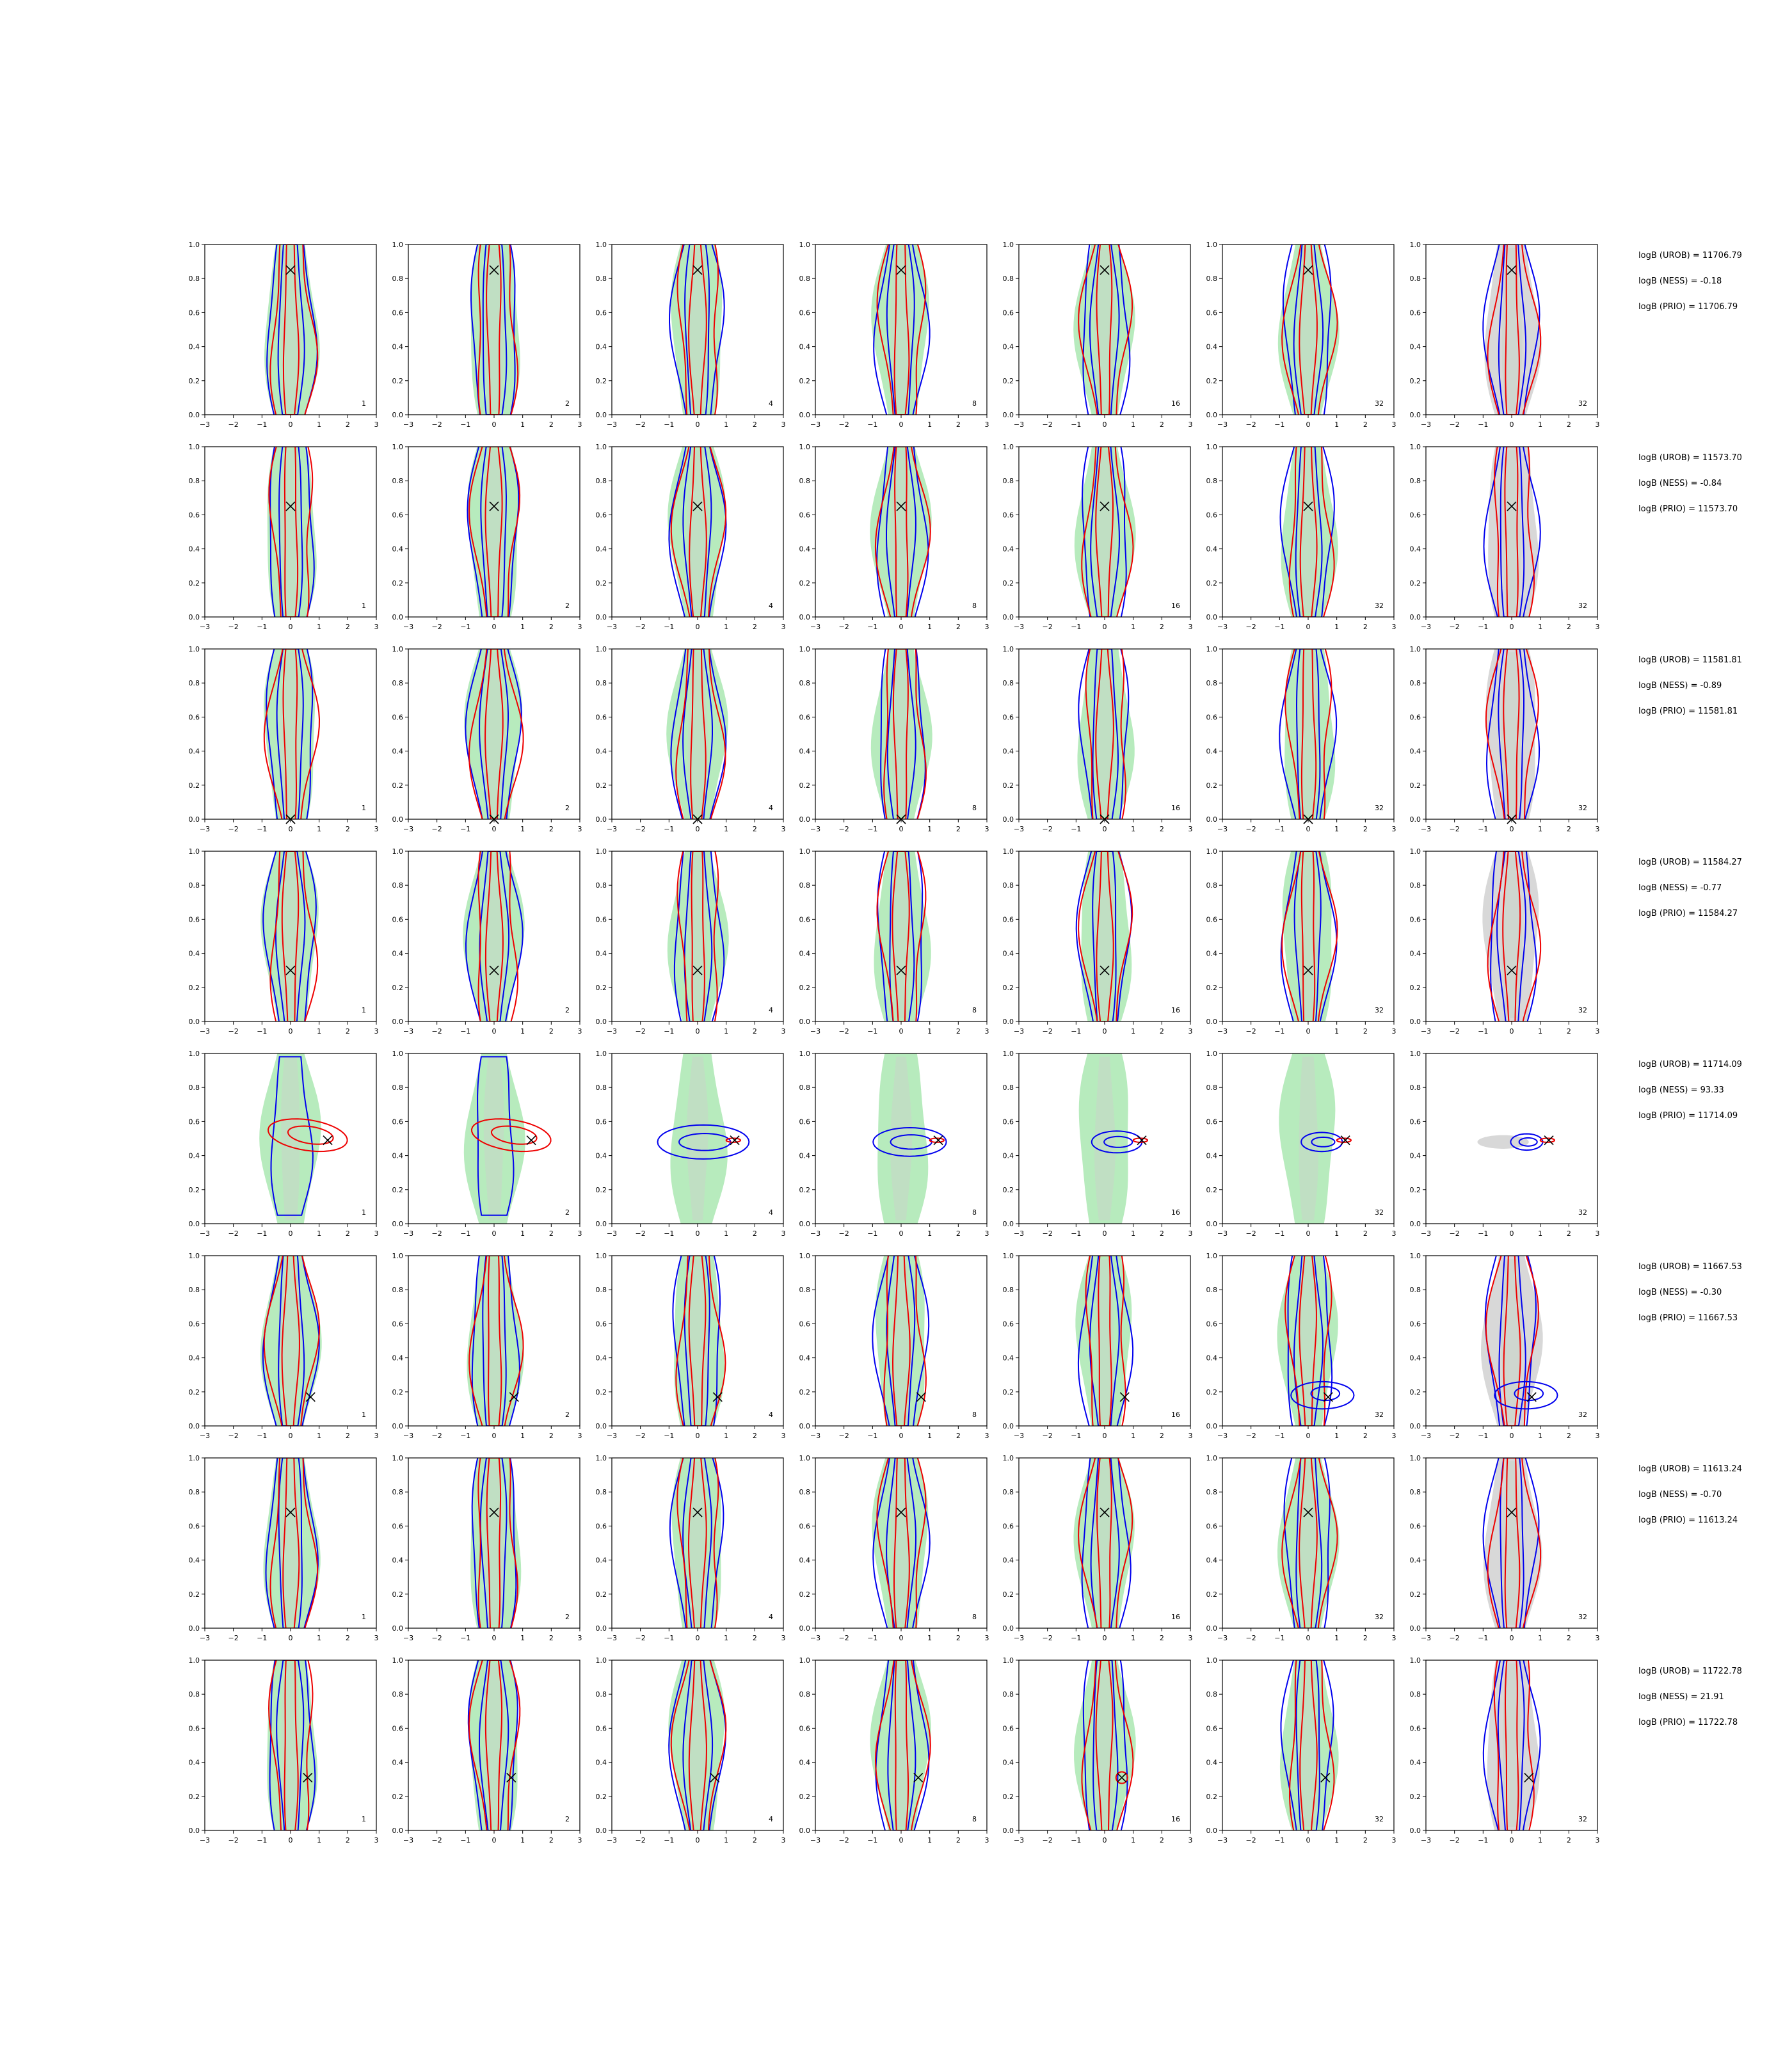  Describe the element at coordinates (1690, 1671) in the screenshot. I see `logb-row8-line1: logB (UROB) = 11722.78` at that location.